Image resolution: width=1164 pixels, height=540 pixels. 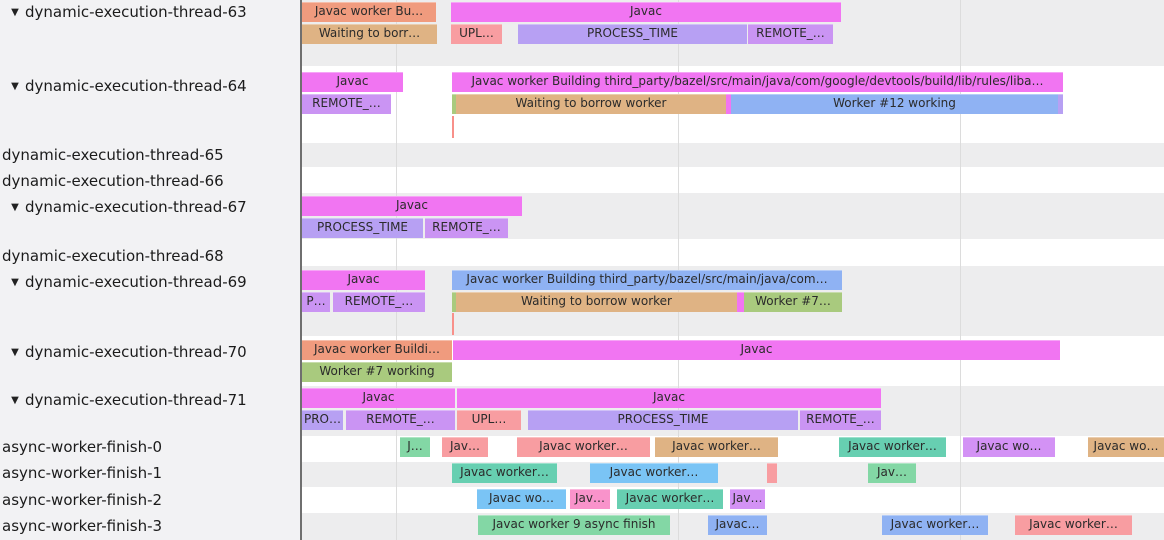 I want to click on thread-label-row: async-worker-finish-1, so click(x=150, y=473).